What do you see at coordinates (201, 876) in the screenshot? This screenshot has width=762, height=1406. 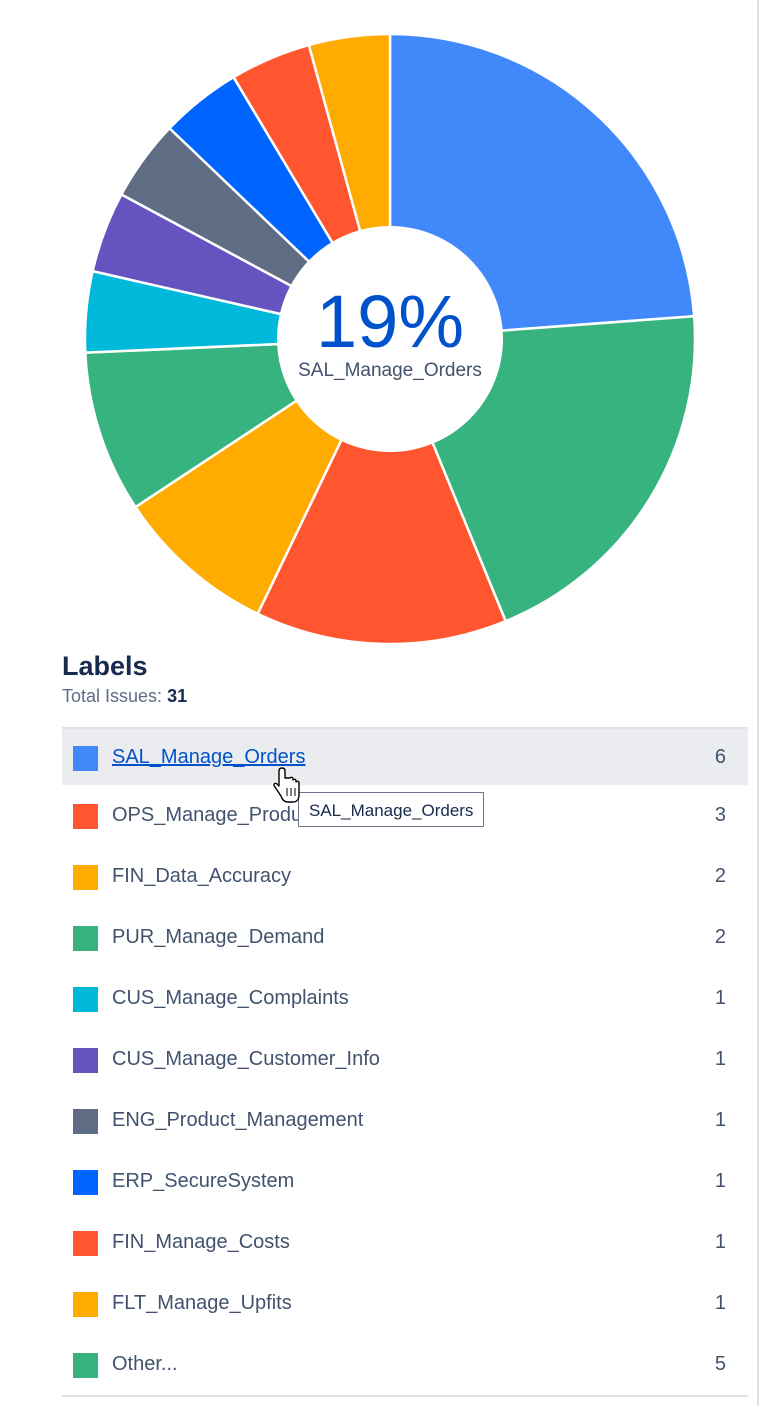 I see `legend-label: FIN_Data_Accuracy` at bounding box center [201, 876].